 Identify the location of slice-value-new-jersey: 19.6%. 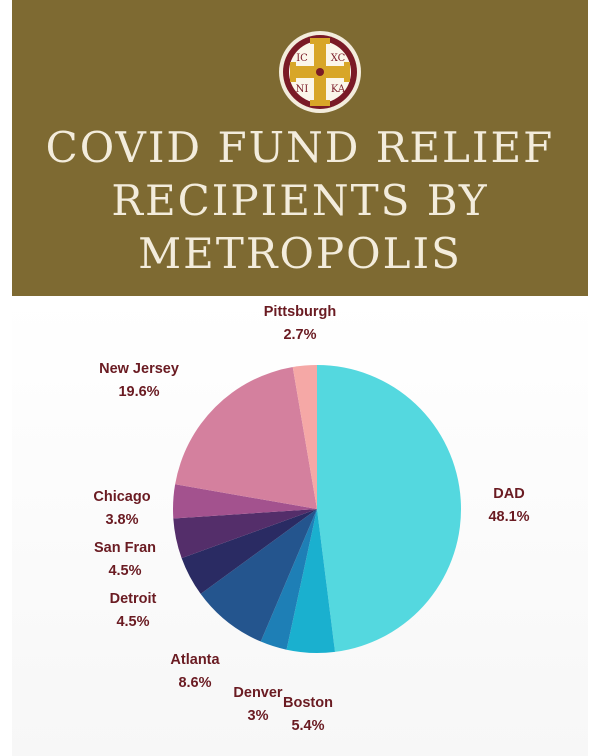
(138, 392).